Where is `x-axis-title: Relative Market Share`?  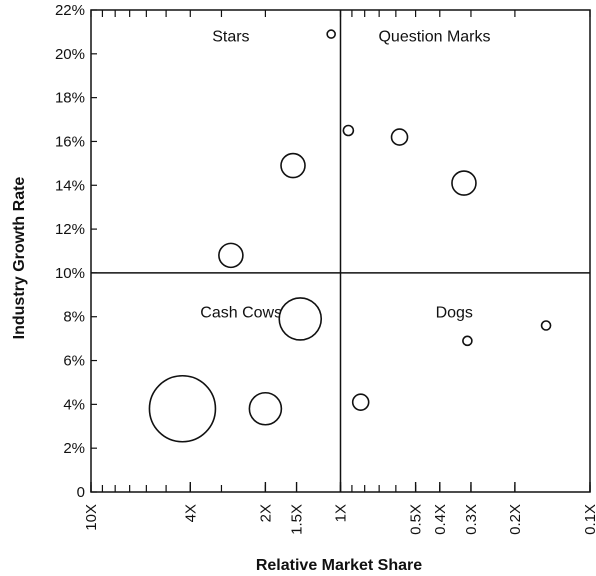 x-axis-title: Relative Market Share is located at coordinates (339, 565).